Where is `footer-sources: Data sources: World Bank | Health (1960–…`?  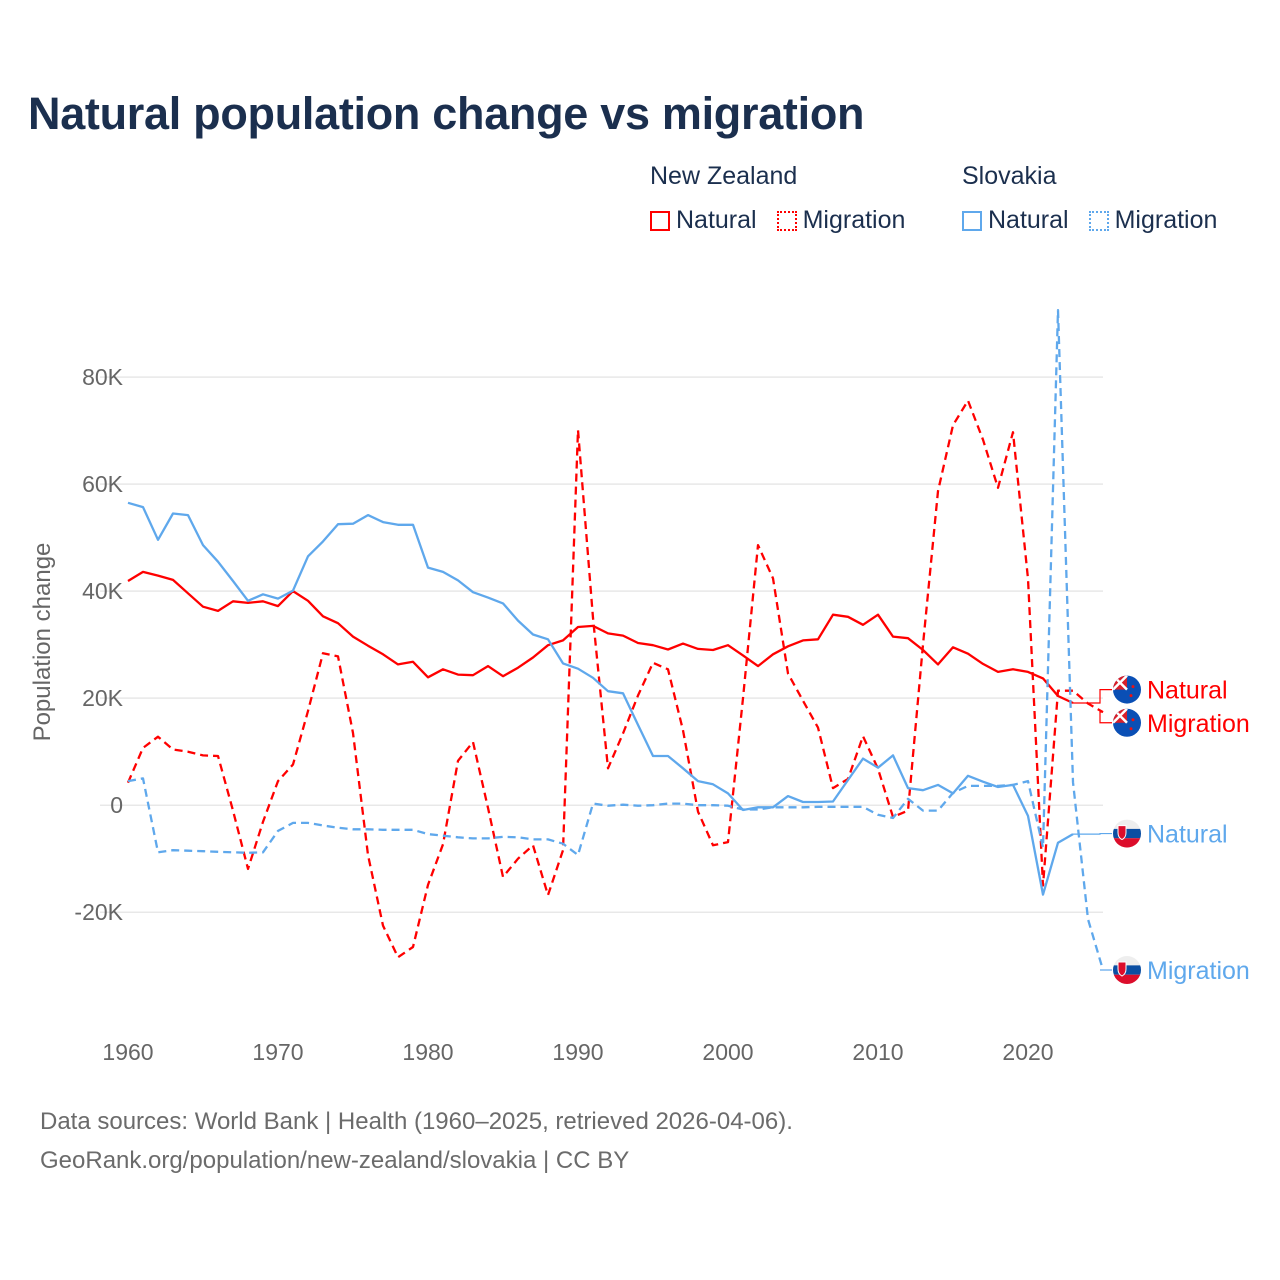 footer-sources: Data sources: World Bank | Health (1960–… is located at coordinates (416, 1121).